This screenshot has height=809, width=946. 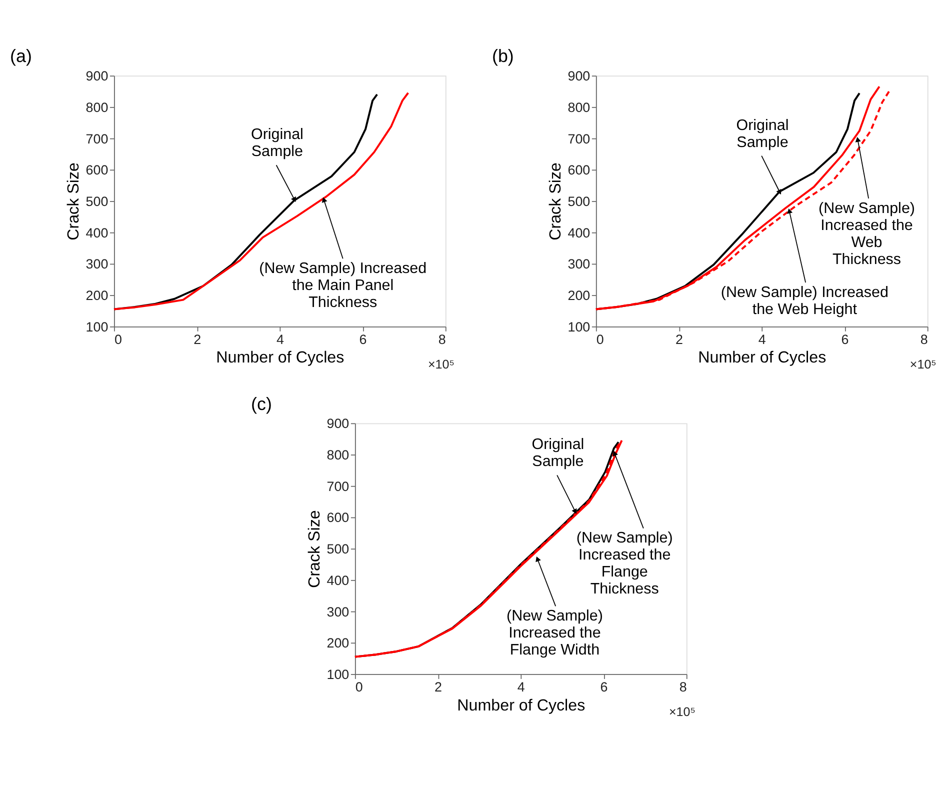 I want to click on annotation: (New Sample) Increased the Web Thickness, so click(x=866, y=234).